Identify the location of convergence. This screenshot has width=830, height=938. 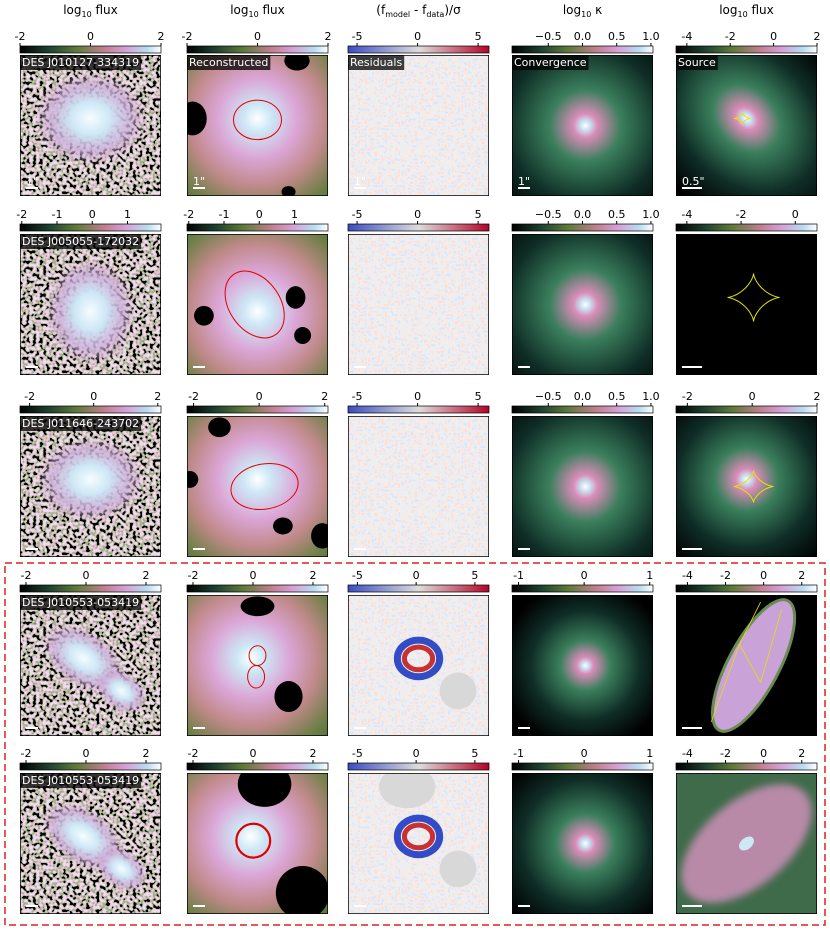
(582, 304).